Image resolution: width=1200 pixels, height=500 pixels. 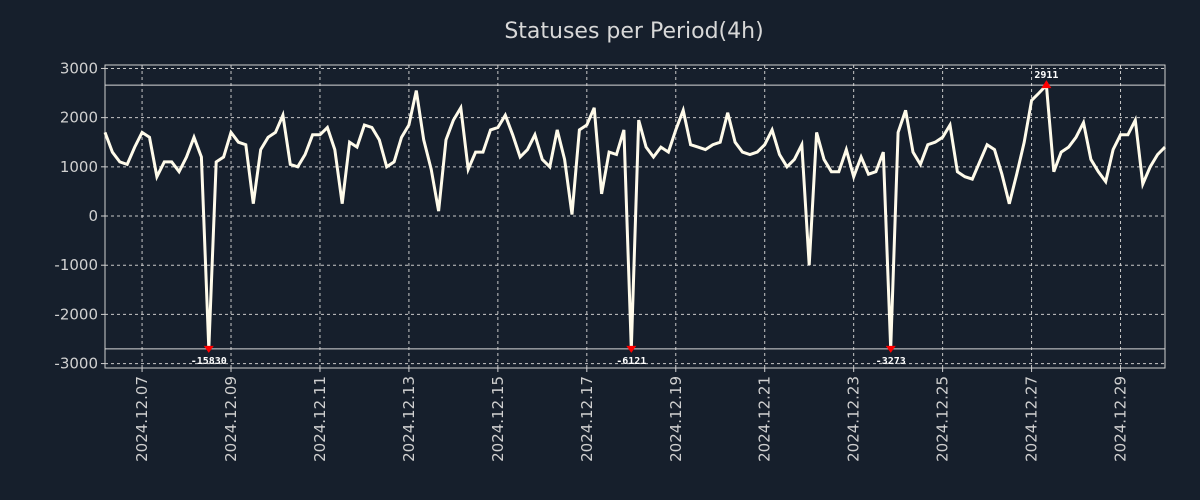 What do you see at coordinates (1121, 419) in the screenshot?
I see `x-tick-label: 2024.12.29` at bounding box center [1121, 419].